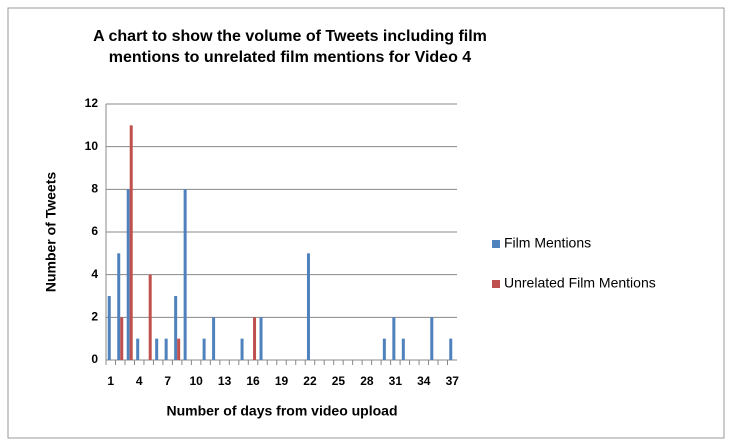 This screenshot has width=733, height=444. What do you see at coordinates (92, 146) in the screenshot?
I see `y-tick-label: 10` at bounding box center [92, 146].